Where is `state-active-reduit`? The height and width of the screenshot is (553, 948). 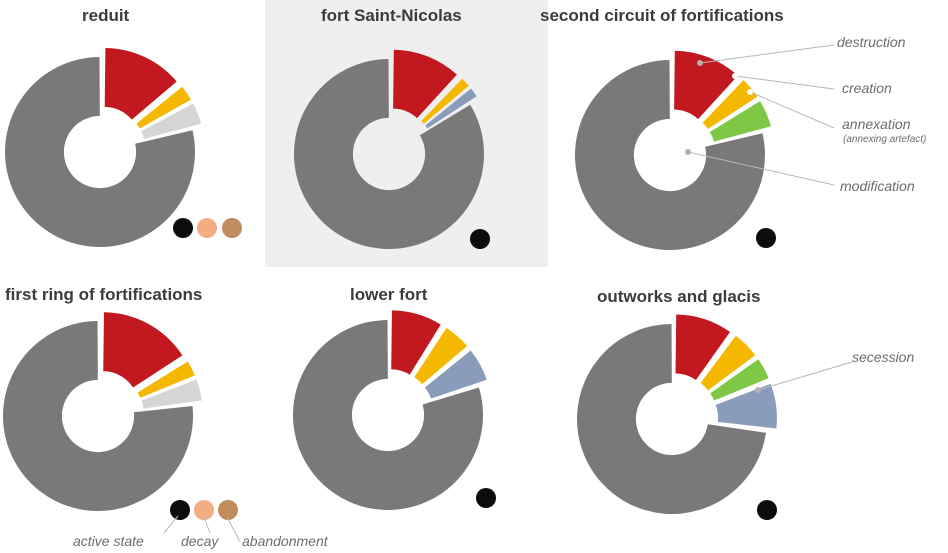
state-active-reduit is located at coordinates (183, 228).